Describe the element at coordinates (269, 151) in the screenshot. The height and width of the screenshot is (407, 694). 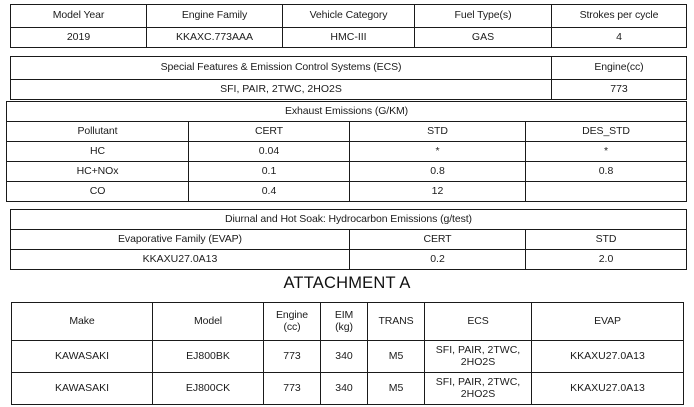
I see `cell-hc-cert: 0.04` at that location.